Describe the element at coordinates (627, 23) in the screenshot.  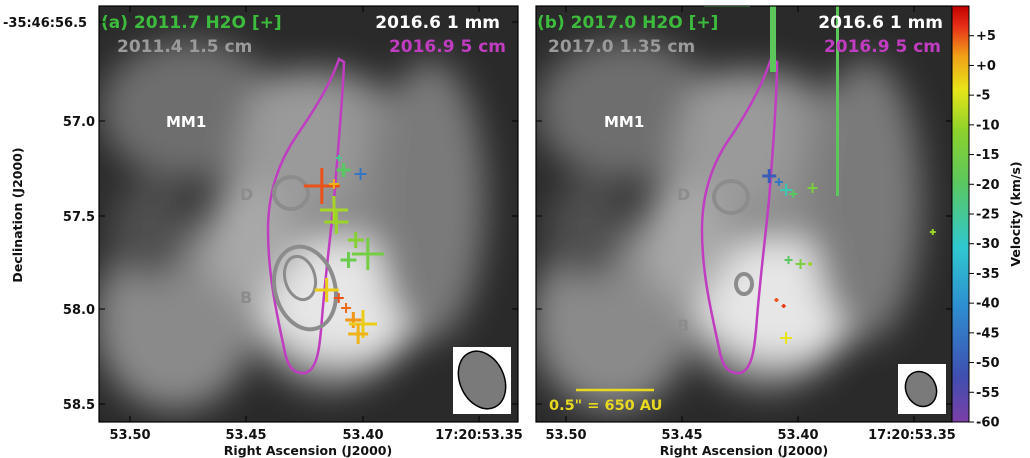
I see `panel-b-h2o-label: (b) 2017.0 H2O [+]` at that location.